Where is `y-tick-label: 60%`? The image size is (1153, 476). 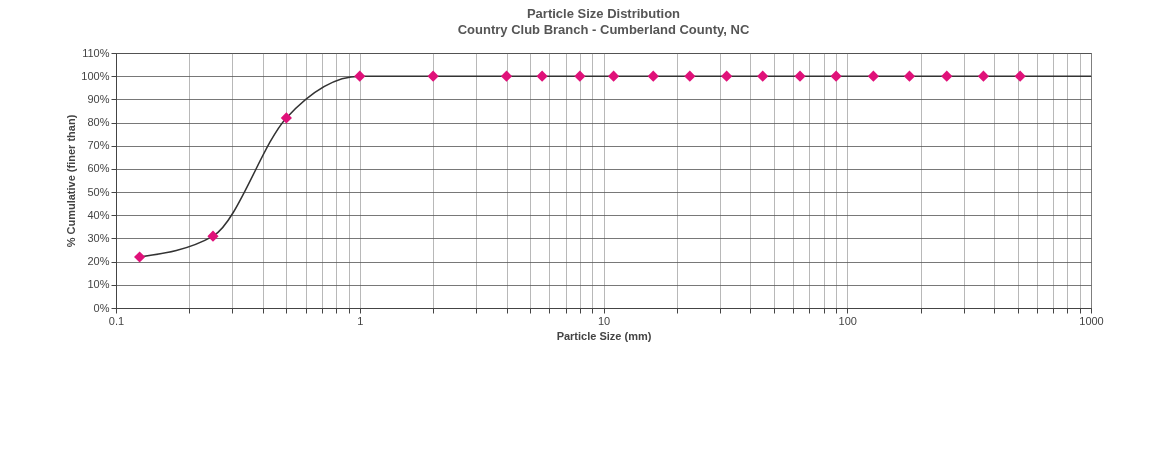 y-tick-label: 60% is located at coordinates (98, 168).